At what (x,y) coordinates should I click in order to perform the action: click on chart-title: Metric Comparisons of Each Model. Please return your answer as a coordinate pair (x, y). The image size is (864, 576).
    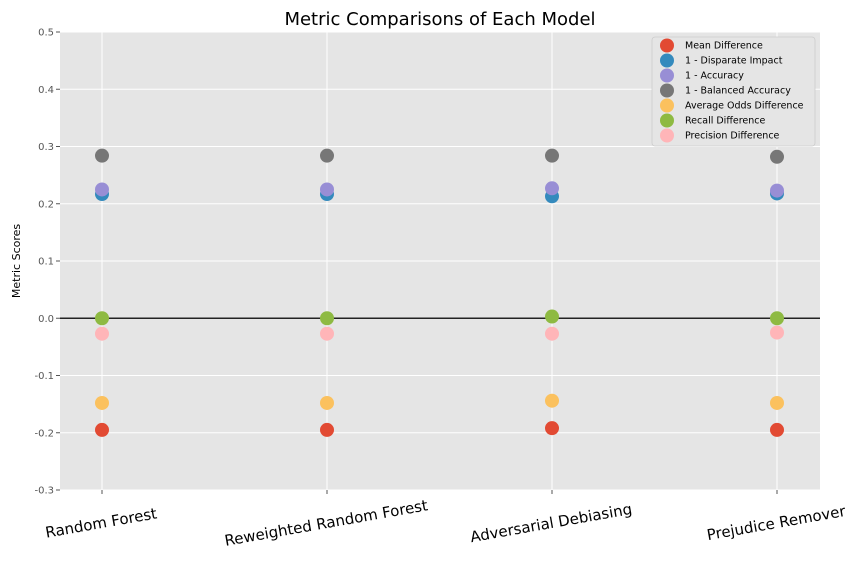
    Looking at the image, I should click on (439, 19).